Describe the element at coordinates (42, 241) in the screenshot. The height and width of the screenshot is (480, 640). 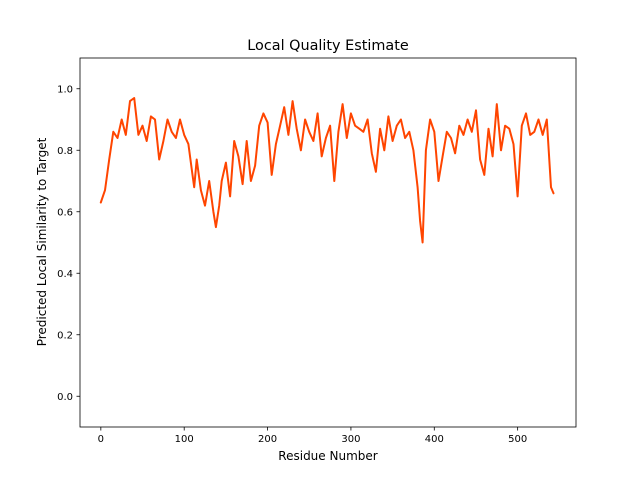
I see `y-axis-label: Predicted Local Similarity to Target` at that location.